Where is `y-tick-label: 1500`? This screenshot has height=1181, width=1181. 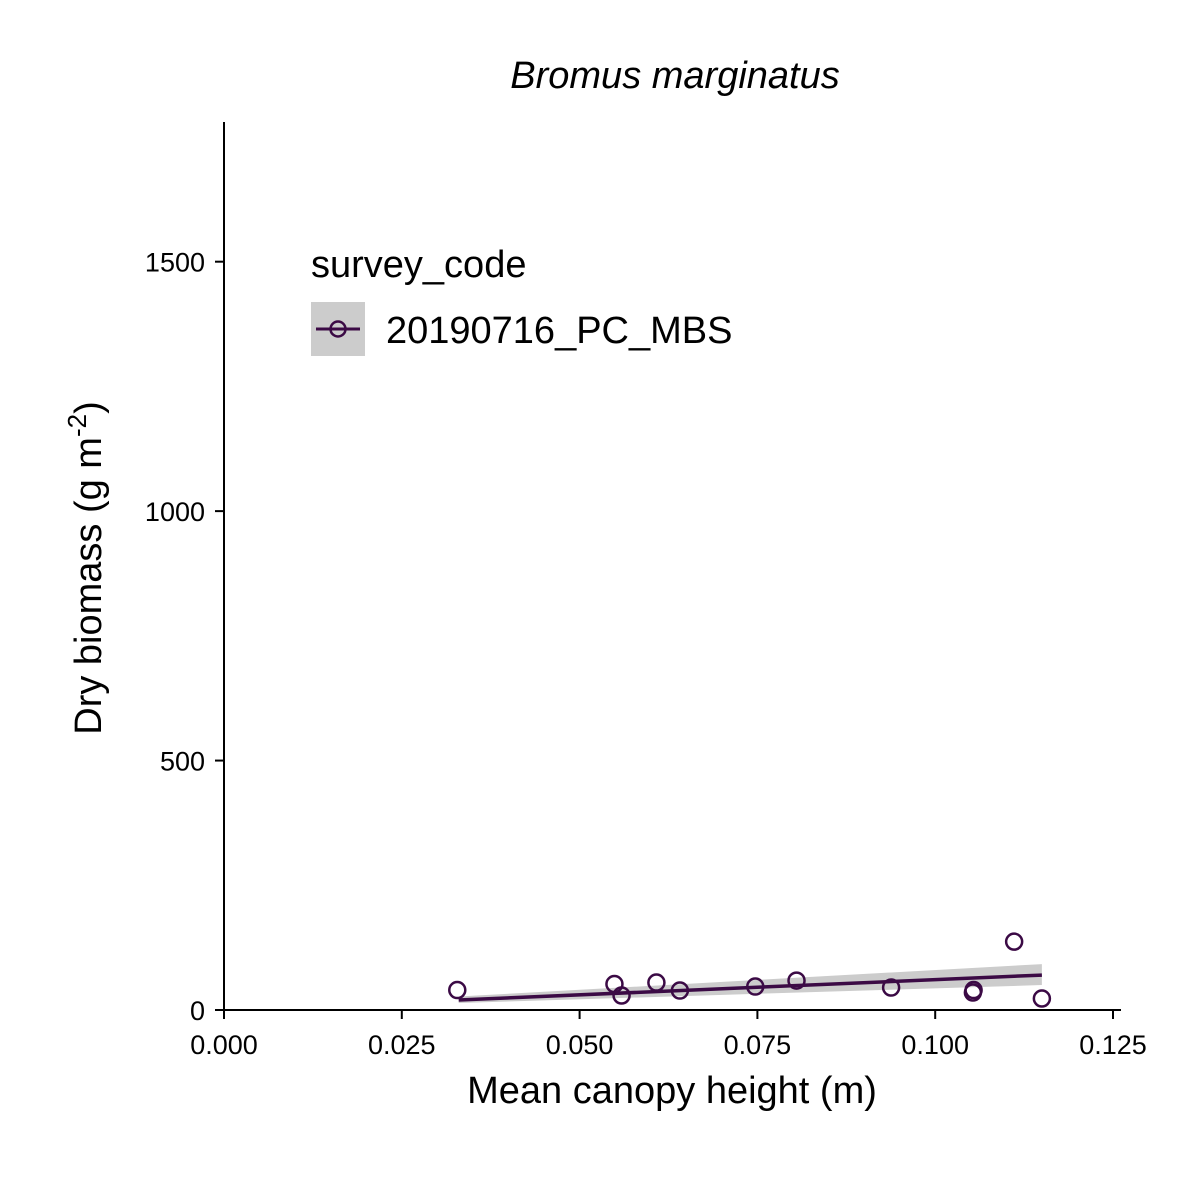 y-tick-label: 1500 is located at coordinates (175, 263).